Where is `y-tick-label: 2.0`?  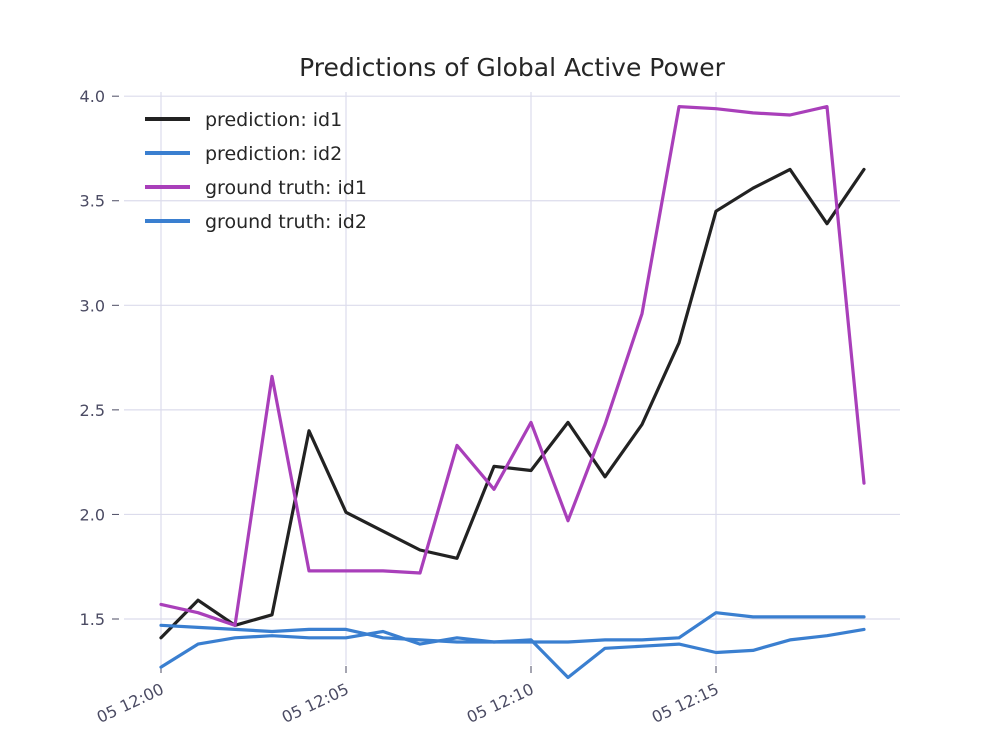 y-tick-label: 2.0 is located at coordinates (92, 514).